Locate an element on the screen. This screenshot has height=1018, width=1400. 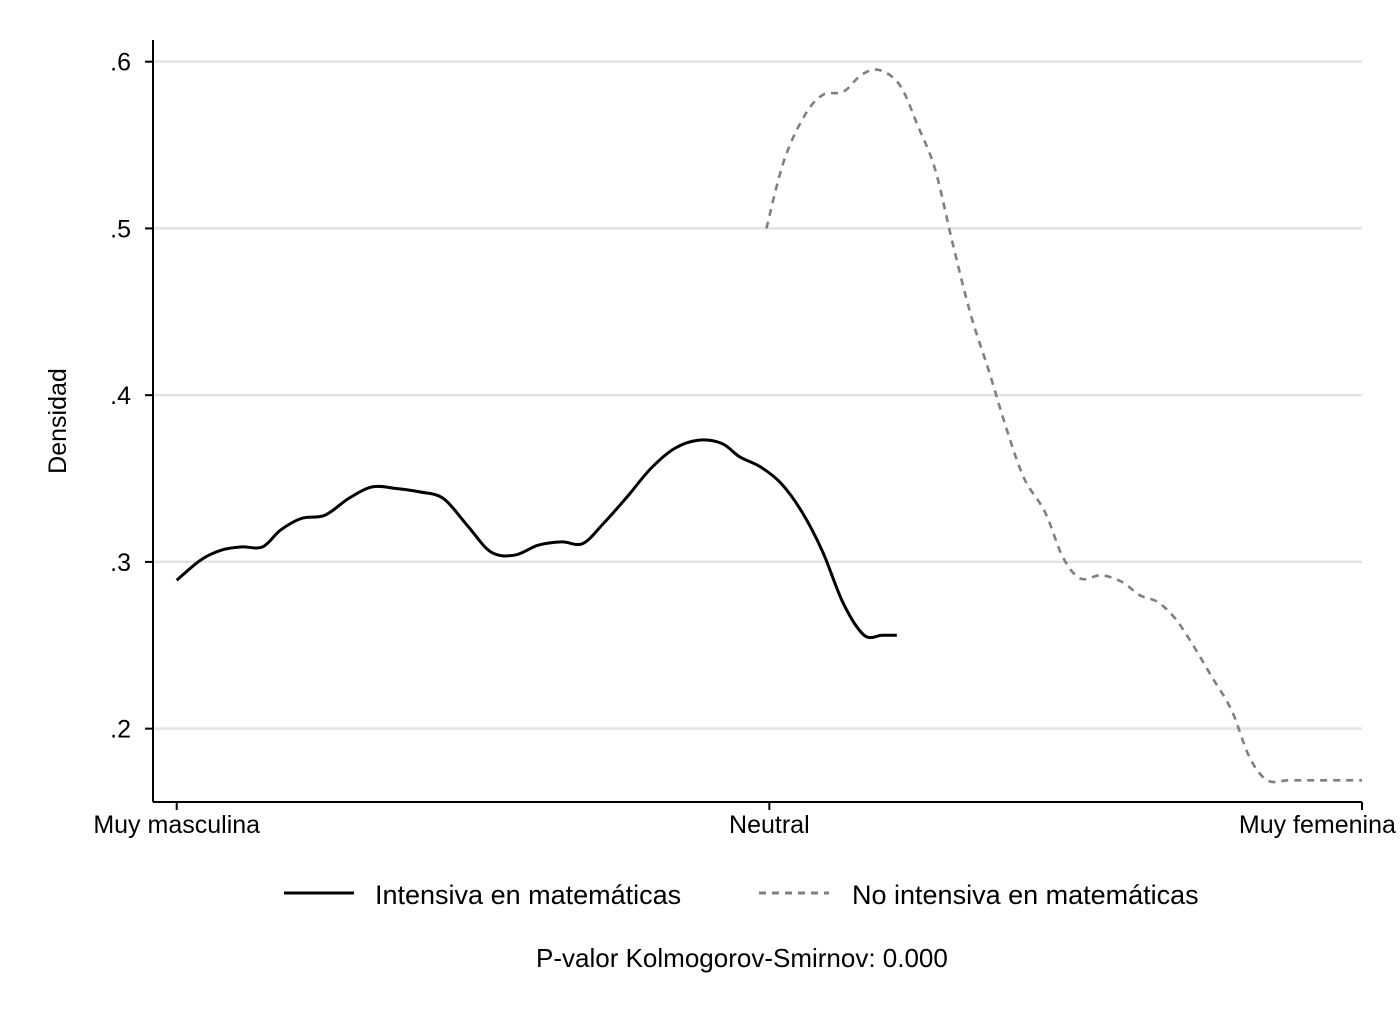
y-tick-label: .5 is located at coordinates (120, 229).